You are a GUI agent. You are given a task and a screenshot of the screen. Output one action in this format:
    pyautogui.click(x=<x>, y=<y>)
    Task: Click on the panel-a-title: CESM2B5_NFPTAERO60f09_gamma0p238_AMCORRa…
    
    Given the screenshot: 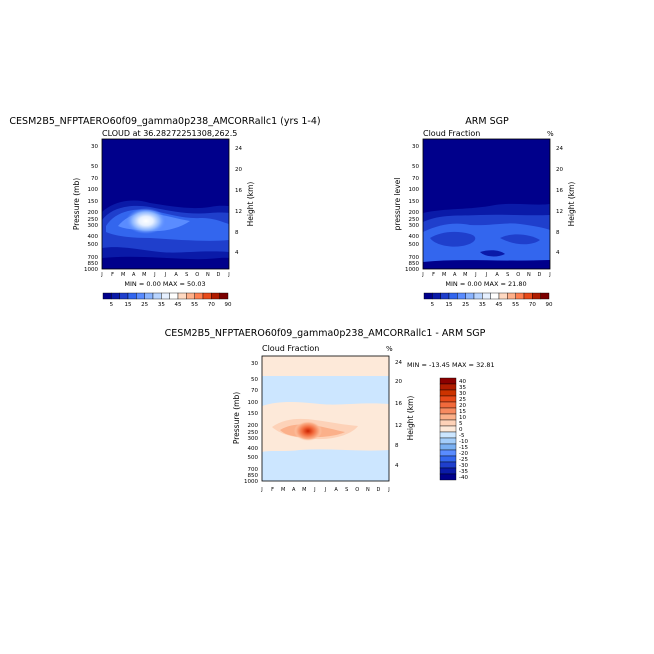 What is the action you would take?
    pyautogui.click(x=164, y=121)
    